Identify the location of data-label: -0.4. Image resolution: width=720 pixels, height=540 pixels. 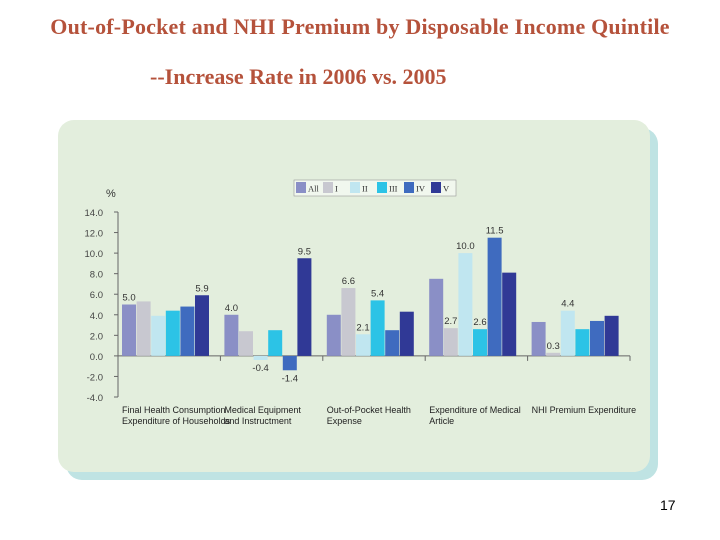
(260, 368).